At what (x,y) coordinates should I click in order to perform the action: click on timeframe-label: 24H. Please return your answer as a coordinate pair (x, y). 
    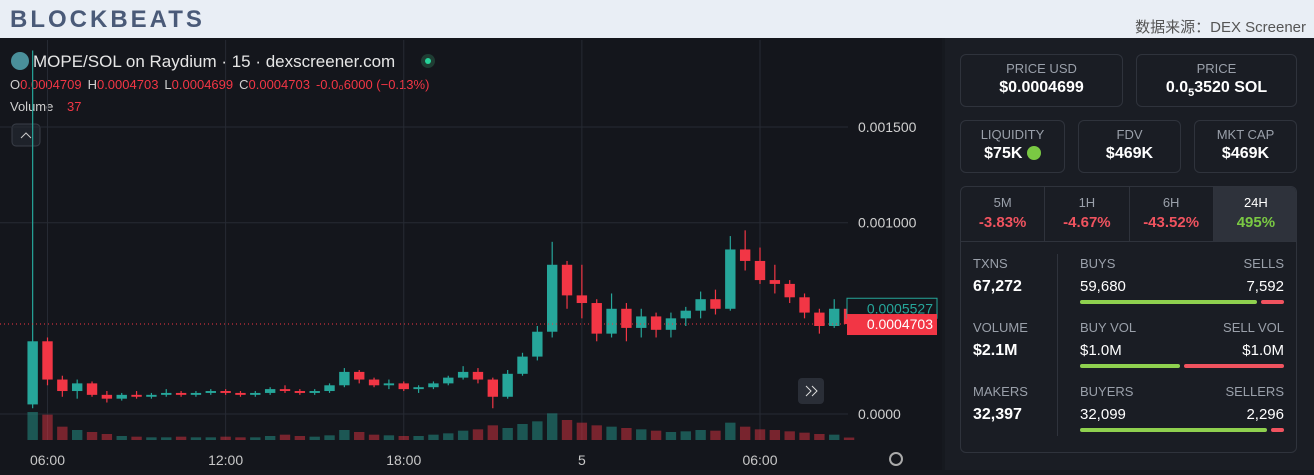
    Looking at the image, I should click on (1255, 202).